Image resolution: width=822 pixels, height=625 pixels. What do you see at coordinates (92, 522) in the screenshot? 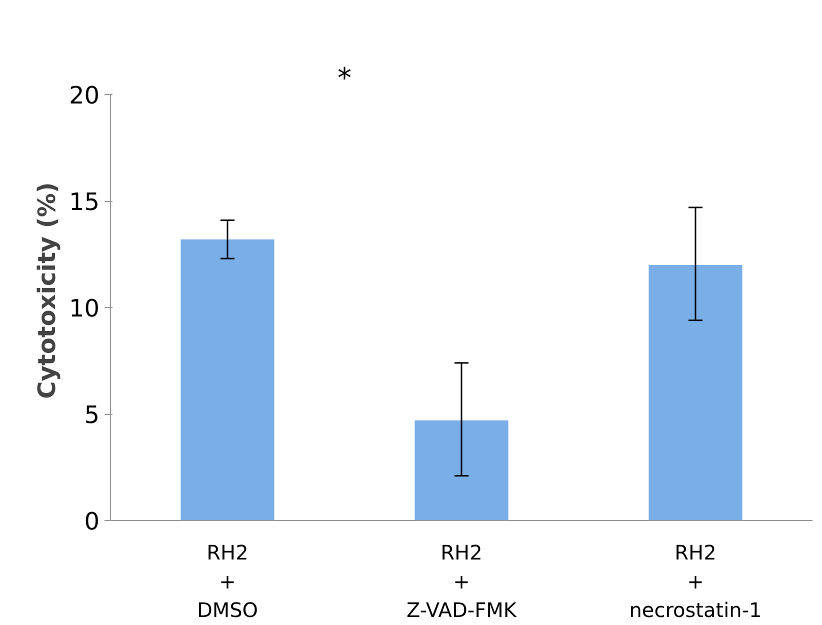
I see `y-tick-label: 0` at bounding box center [92, 522].